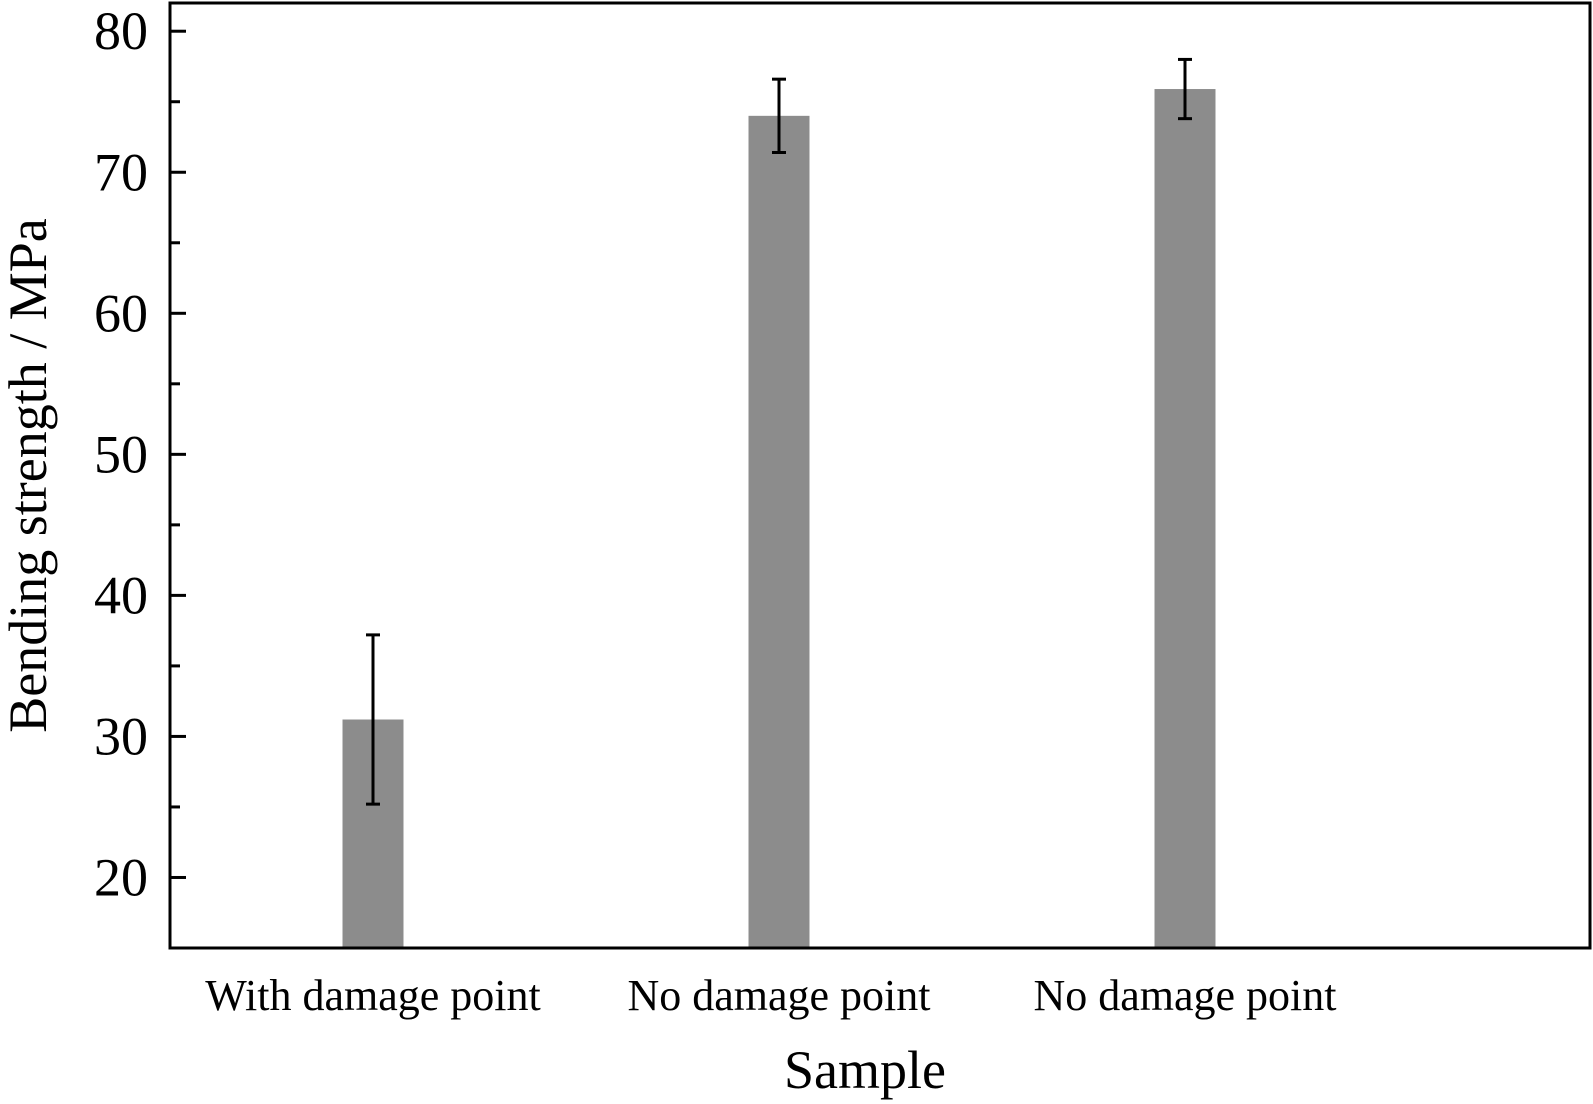  What do you see at coordinates (121, 313) in the screenshot?
I see `y-tick-label: 60` at bounding box center [121, 313].